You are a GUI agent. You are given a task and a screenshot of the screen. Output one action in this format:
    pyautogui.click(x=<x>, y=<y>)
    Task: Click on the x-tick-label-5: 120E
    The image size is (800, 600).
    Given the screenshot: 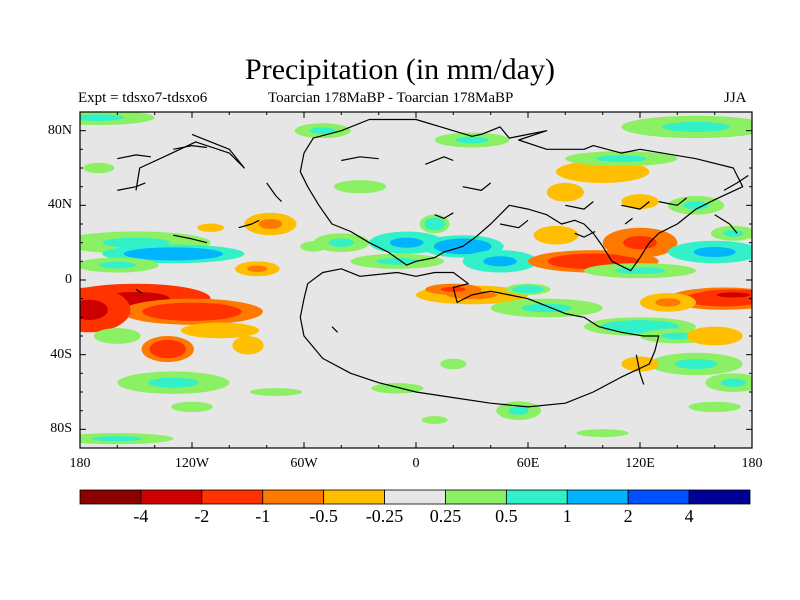 What is the action you would take?
    pyautogui.click(x=640, y=463)
    